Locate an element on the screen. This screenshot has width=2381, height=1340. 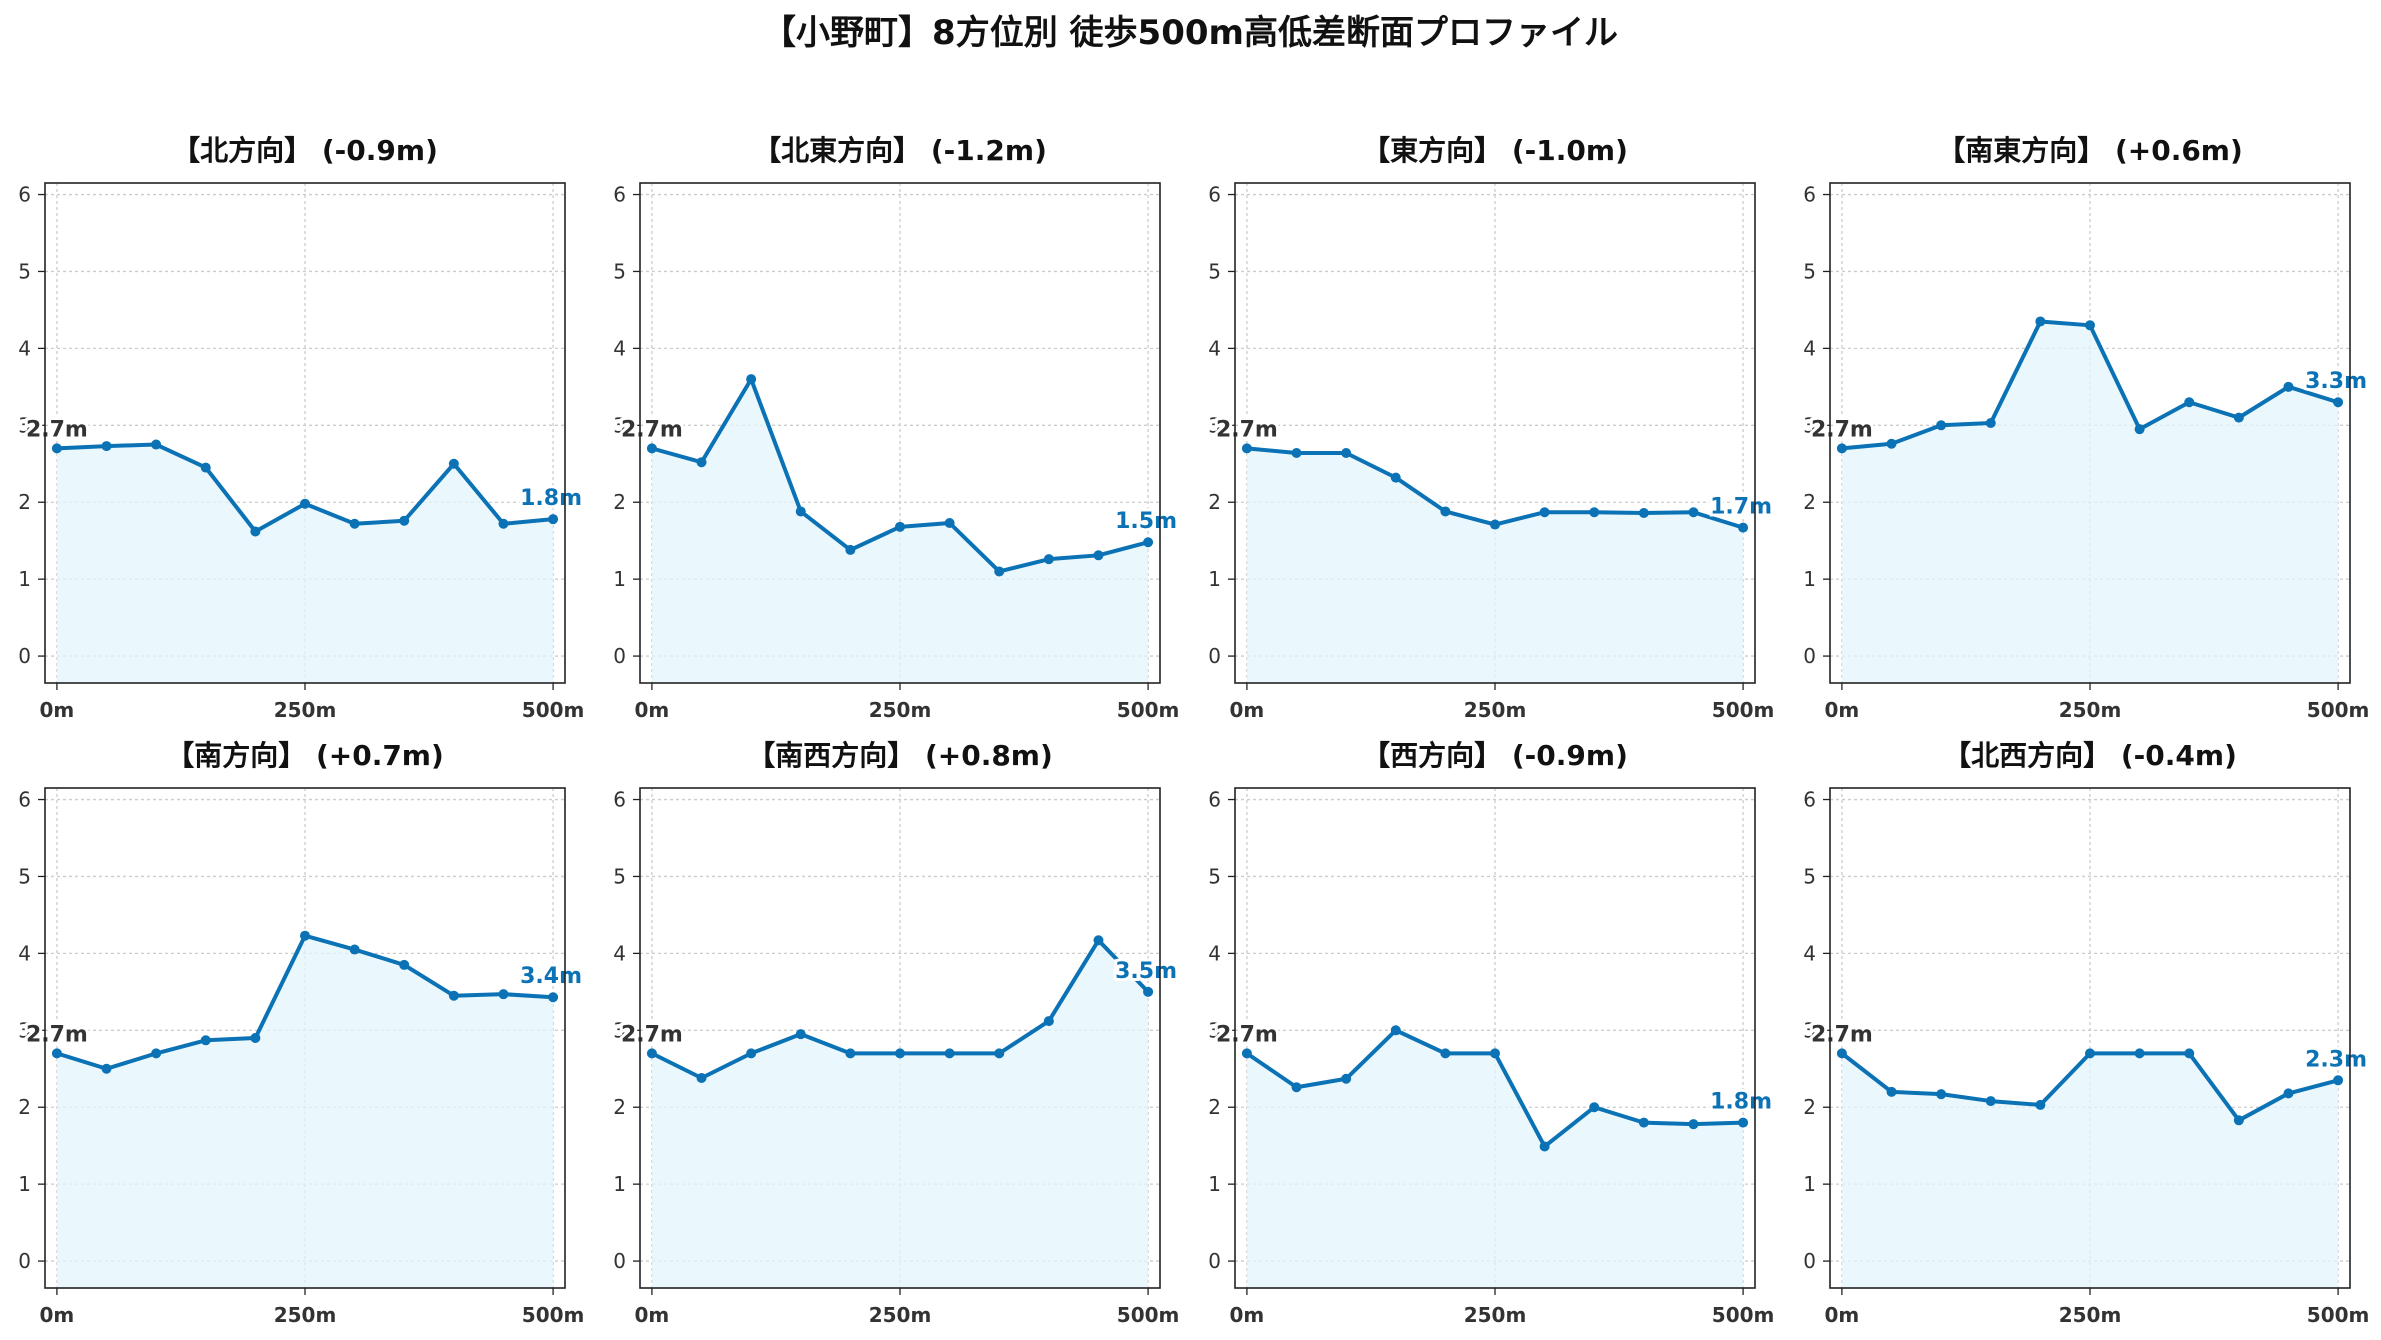
end-elevation-label: 3.5m is located at coordinates (1146, 971).